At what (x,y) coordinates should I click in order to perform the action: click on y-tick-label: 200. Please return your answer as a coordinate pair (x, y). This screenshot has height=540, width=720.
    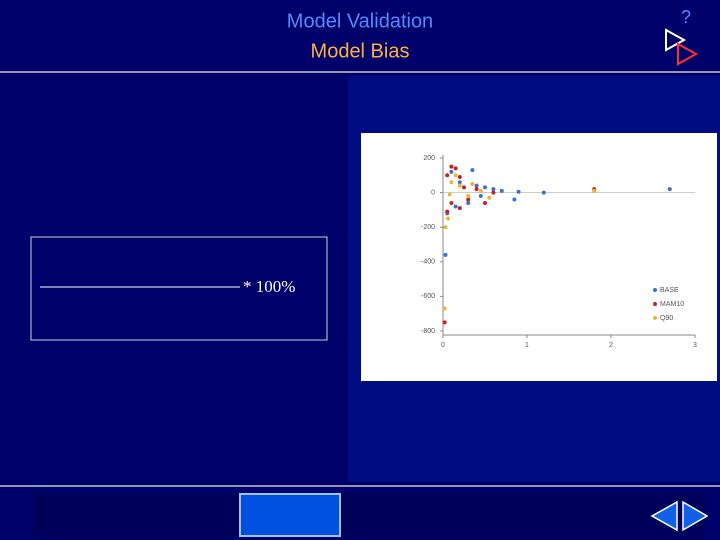
    Looking at the image, I should click on (429, 158).